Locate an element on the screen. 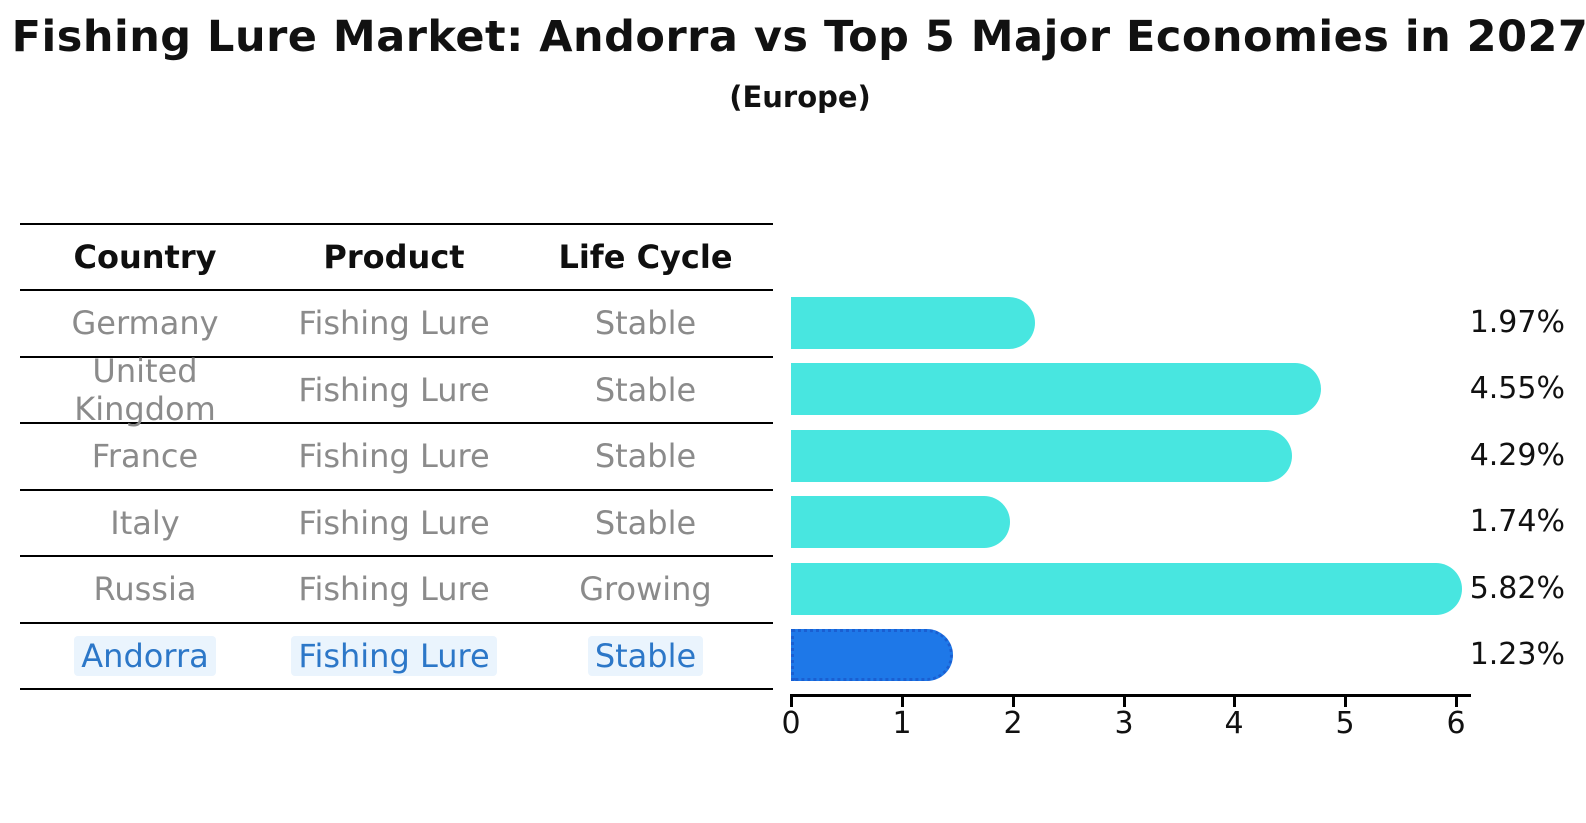 The image size is (1586, 823). highlighted-product-label: Fishing Lure is located at coordinates (394, 655).